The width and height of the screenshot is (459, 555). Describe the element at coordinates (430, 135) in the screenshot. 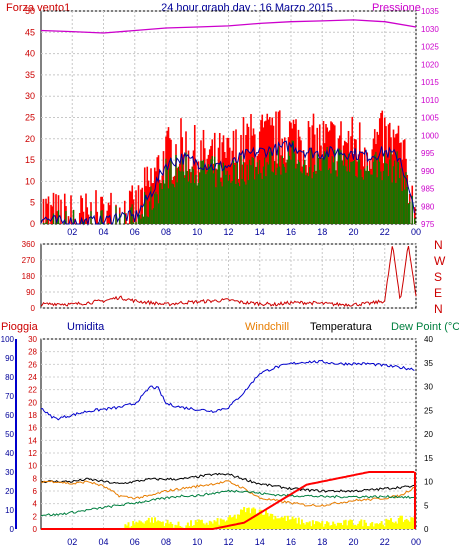

I see `pressure-y-tick-label: 1000` at that location.